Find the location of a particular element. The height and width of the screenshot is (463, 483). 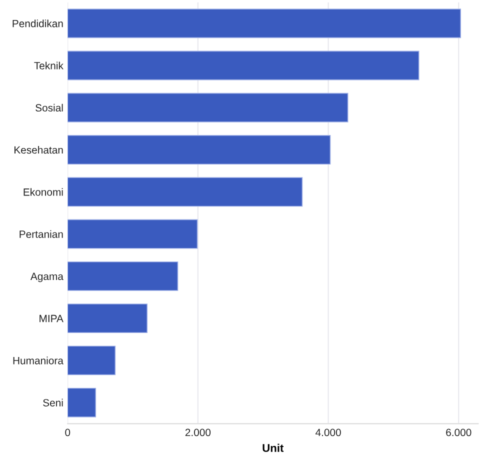

y-tick-label: Agama is located at coordinates (47, 277).